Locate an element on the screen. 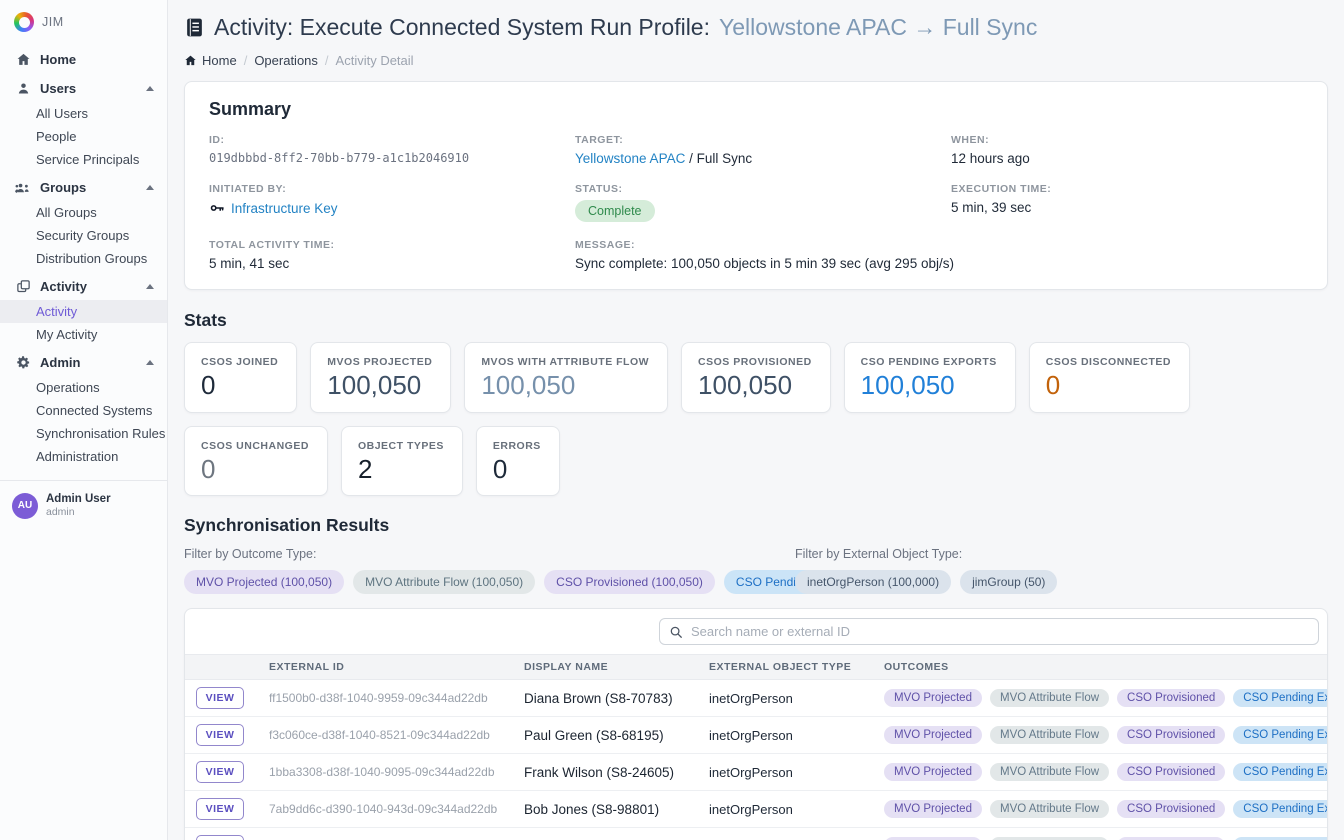 Image resolution: width=1344 pixels, height=840 pixels. sidebar-item-label: Activity is located at coordinates (63, 286).